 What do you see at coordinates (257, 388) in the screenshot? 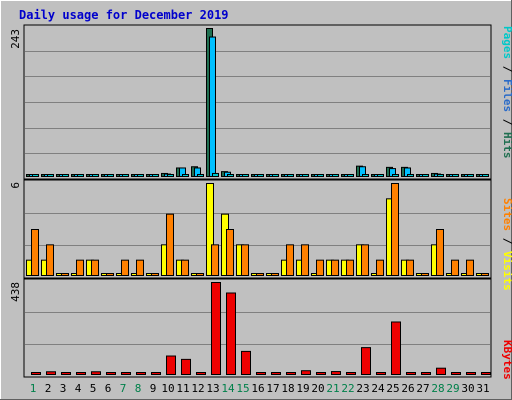
I see `day-label-16: 16` at bounding box center [257, 388].